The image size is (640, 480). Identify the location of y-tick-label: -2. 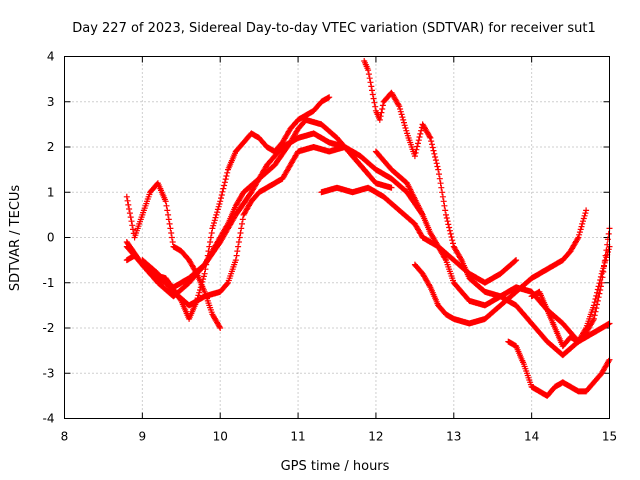
(49, 328).